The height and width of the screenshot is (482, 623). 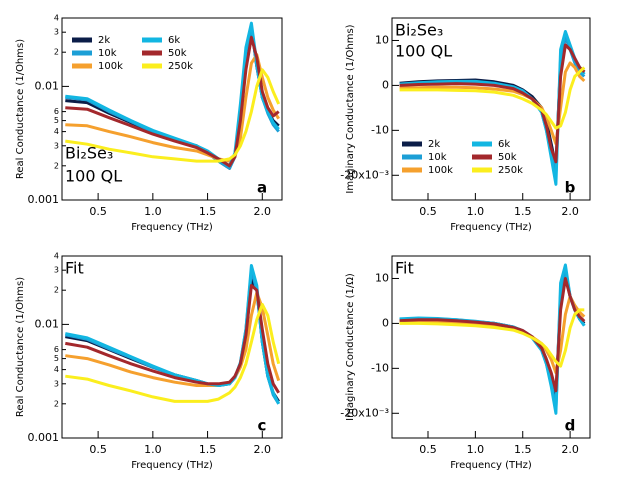 I want to click on panel-letter: a, so click(x=262, y=188).